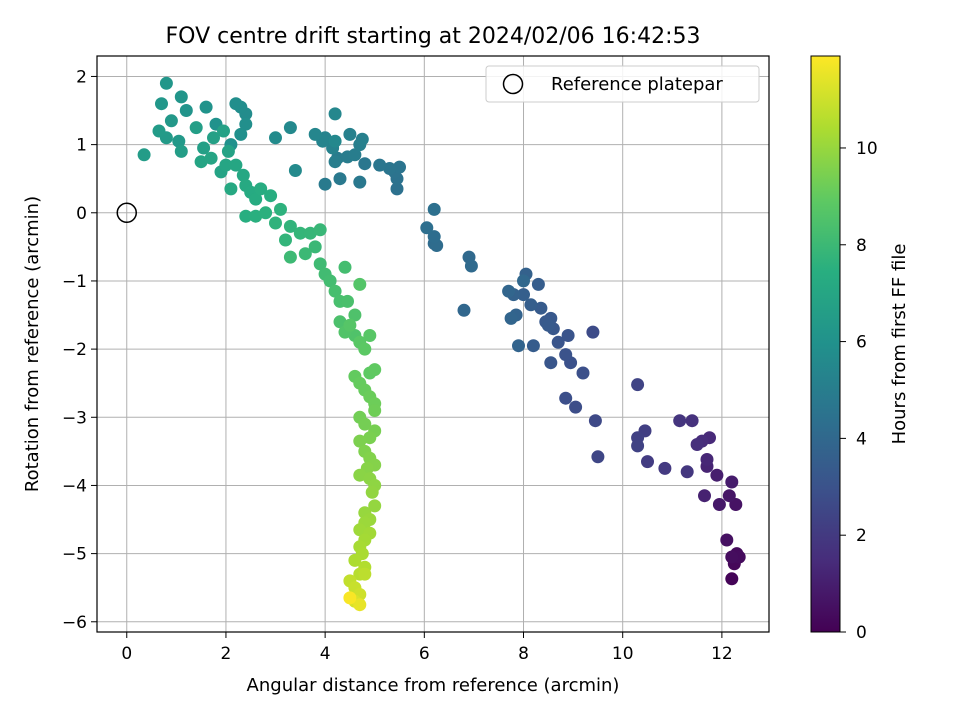 This screenshot has height=720, width=960. What do you see at coordinates (861, 343) in the screenshot?
I see `colorbar-tick-label: 6` at bounding box center [861, 343].